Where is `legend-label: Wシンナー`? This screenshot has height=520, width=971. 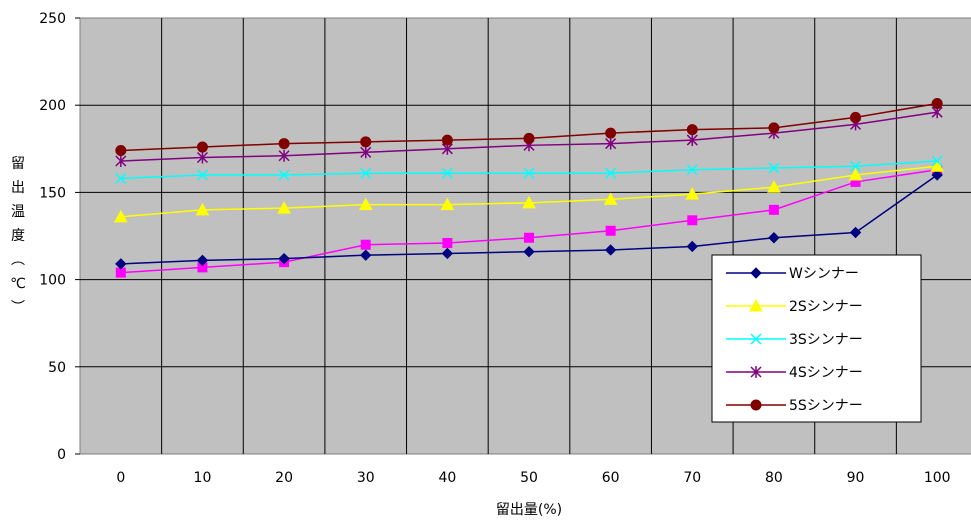
legend-label: Wシンナー is located at coordinates (824, 274).